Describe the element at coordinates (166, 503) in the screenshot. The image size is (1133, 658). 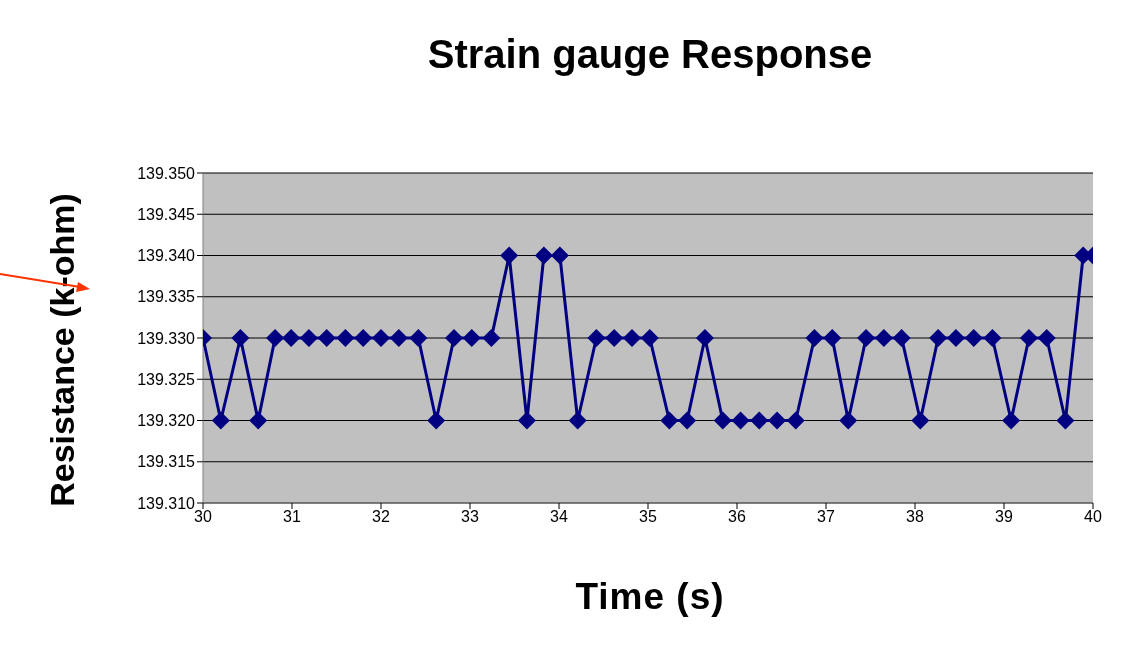
I see `y-tick-label: 139.310` at that location.